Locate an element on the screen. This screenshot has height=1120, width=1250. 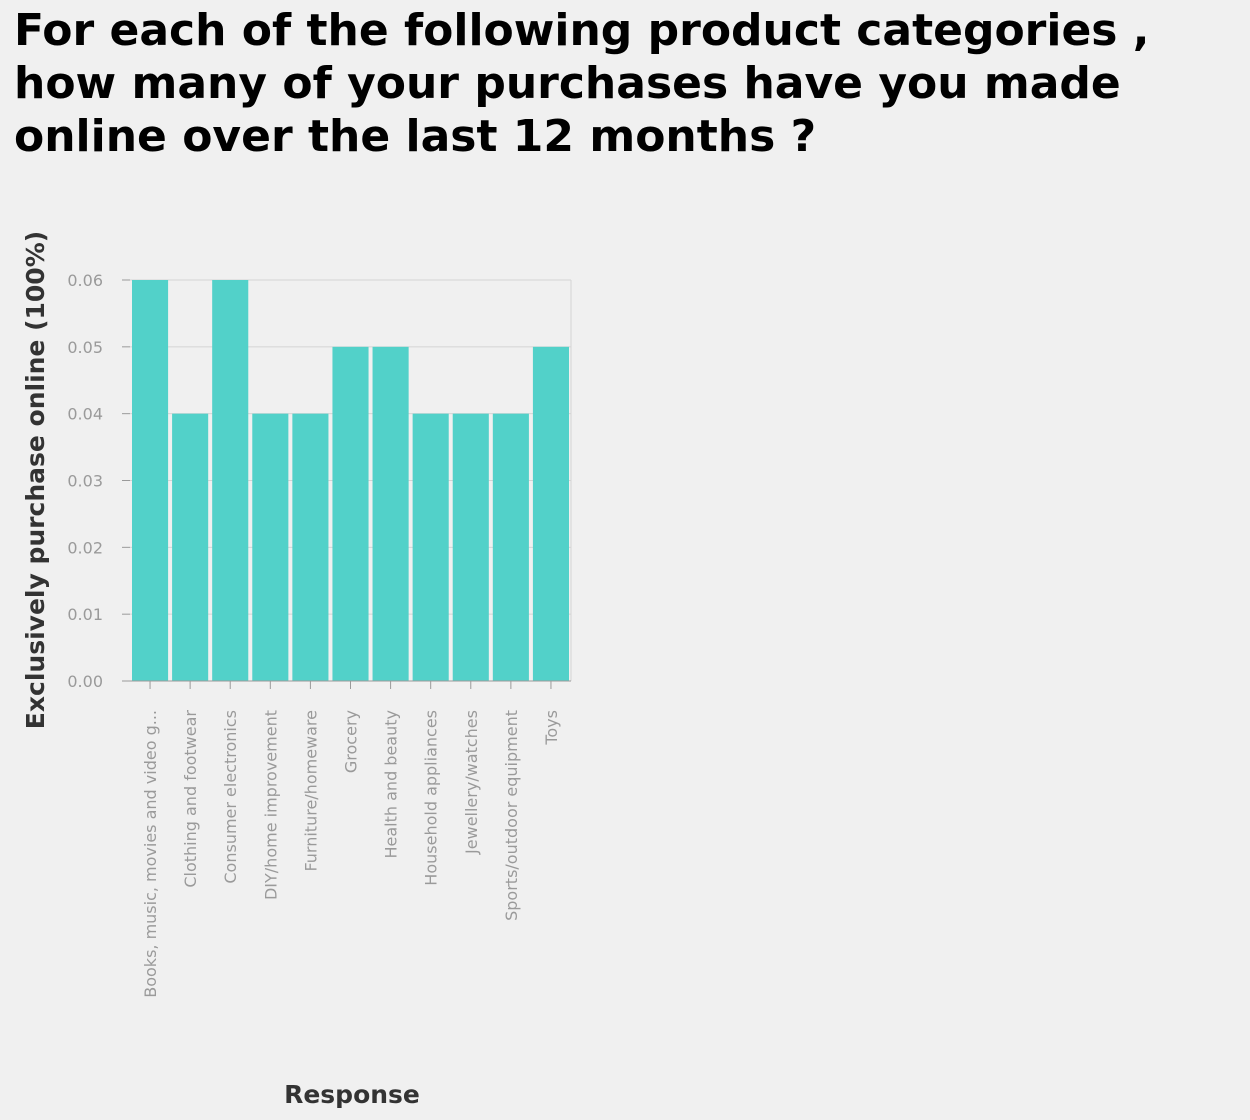
y-tick-label: 0.00 is located at coordinates (85, 681).